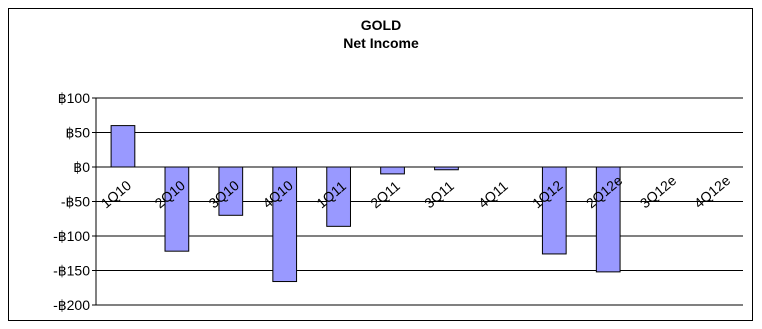  I want to click on x-tick-label: 1Q10, so click(116, 194).